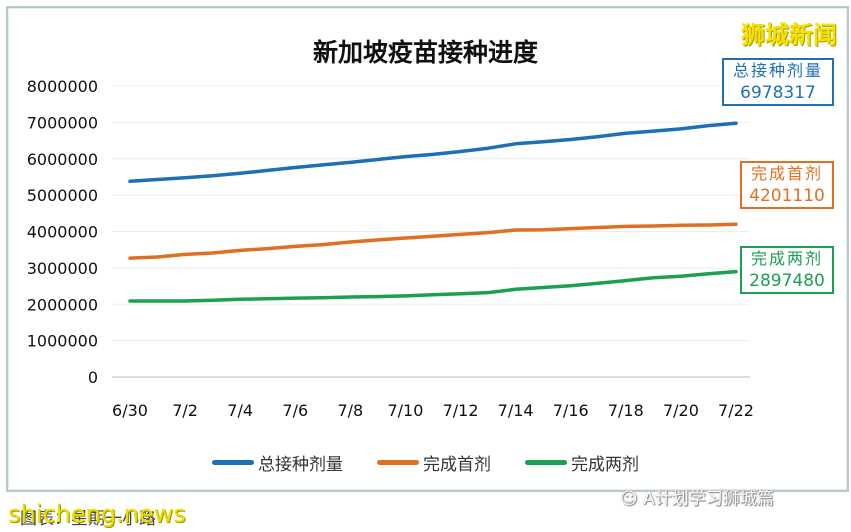 Image resolution: width=851 pixels, height=532 pixels. Describe the element at coordinates (62, 195) in the screenshot. I see `y-tick-label: 5000000` at that location.